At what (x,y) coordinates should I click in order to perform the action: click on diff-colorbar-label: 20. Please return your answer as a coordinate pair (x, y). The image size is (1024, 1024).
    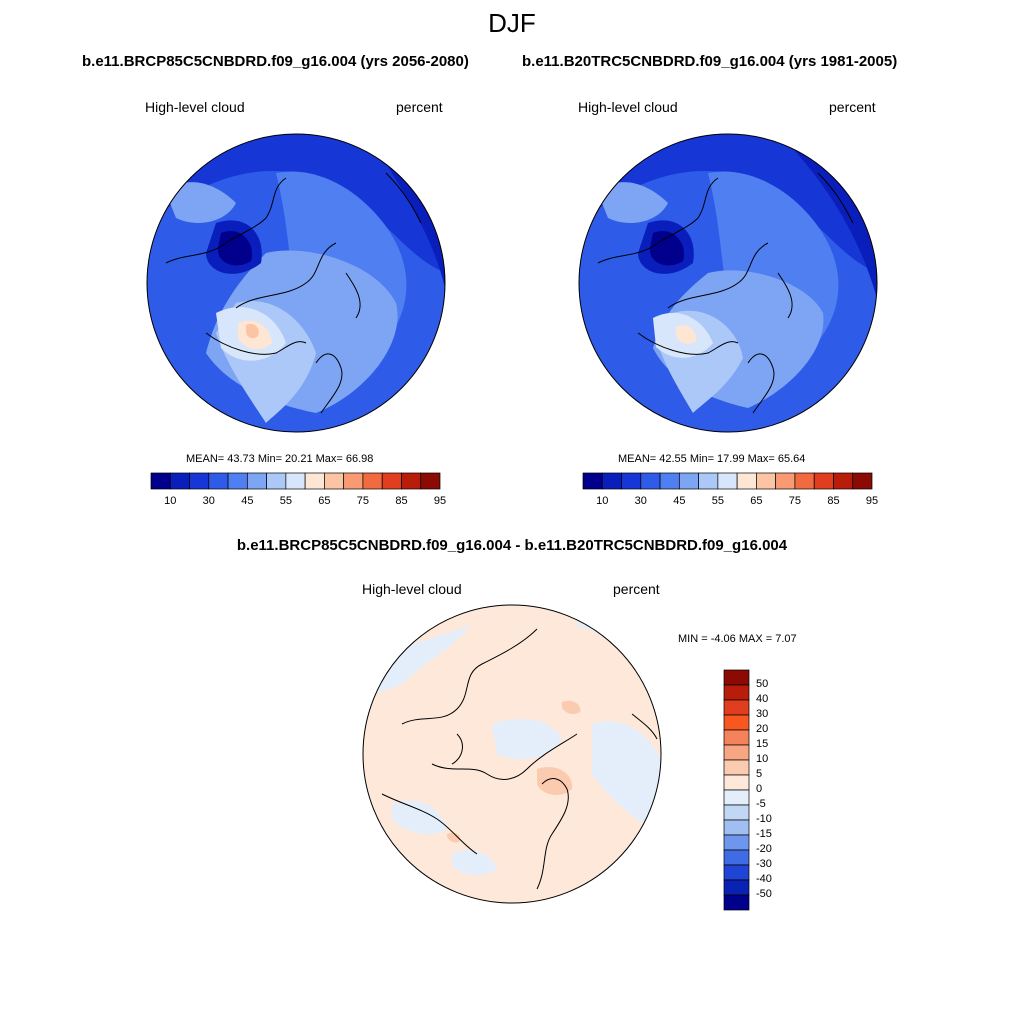
    Looking at the image, I should click on (762, 729).